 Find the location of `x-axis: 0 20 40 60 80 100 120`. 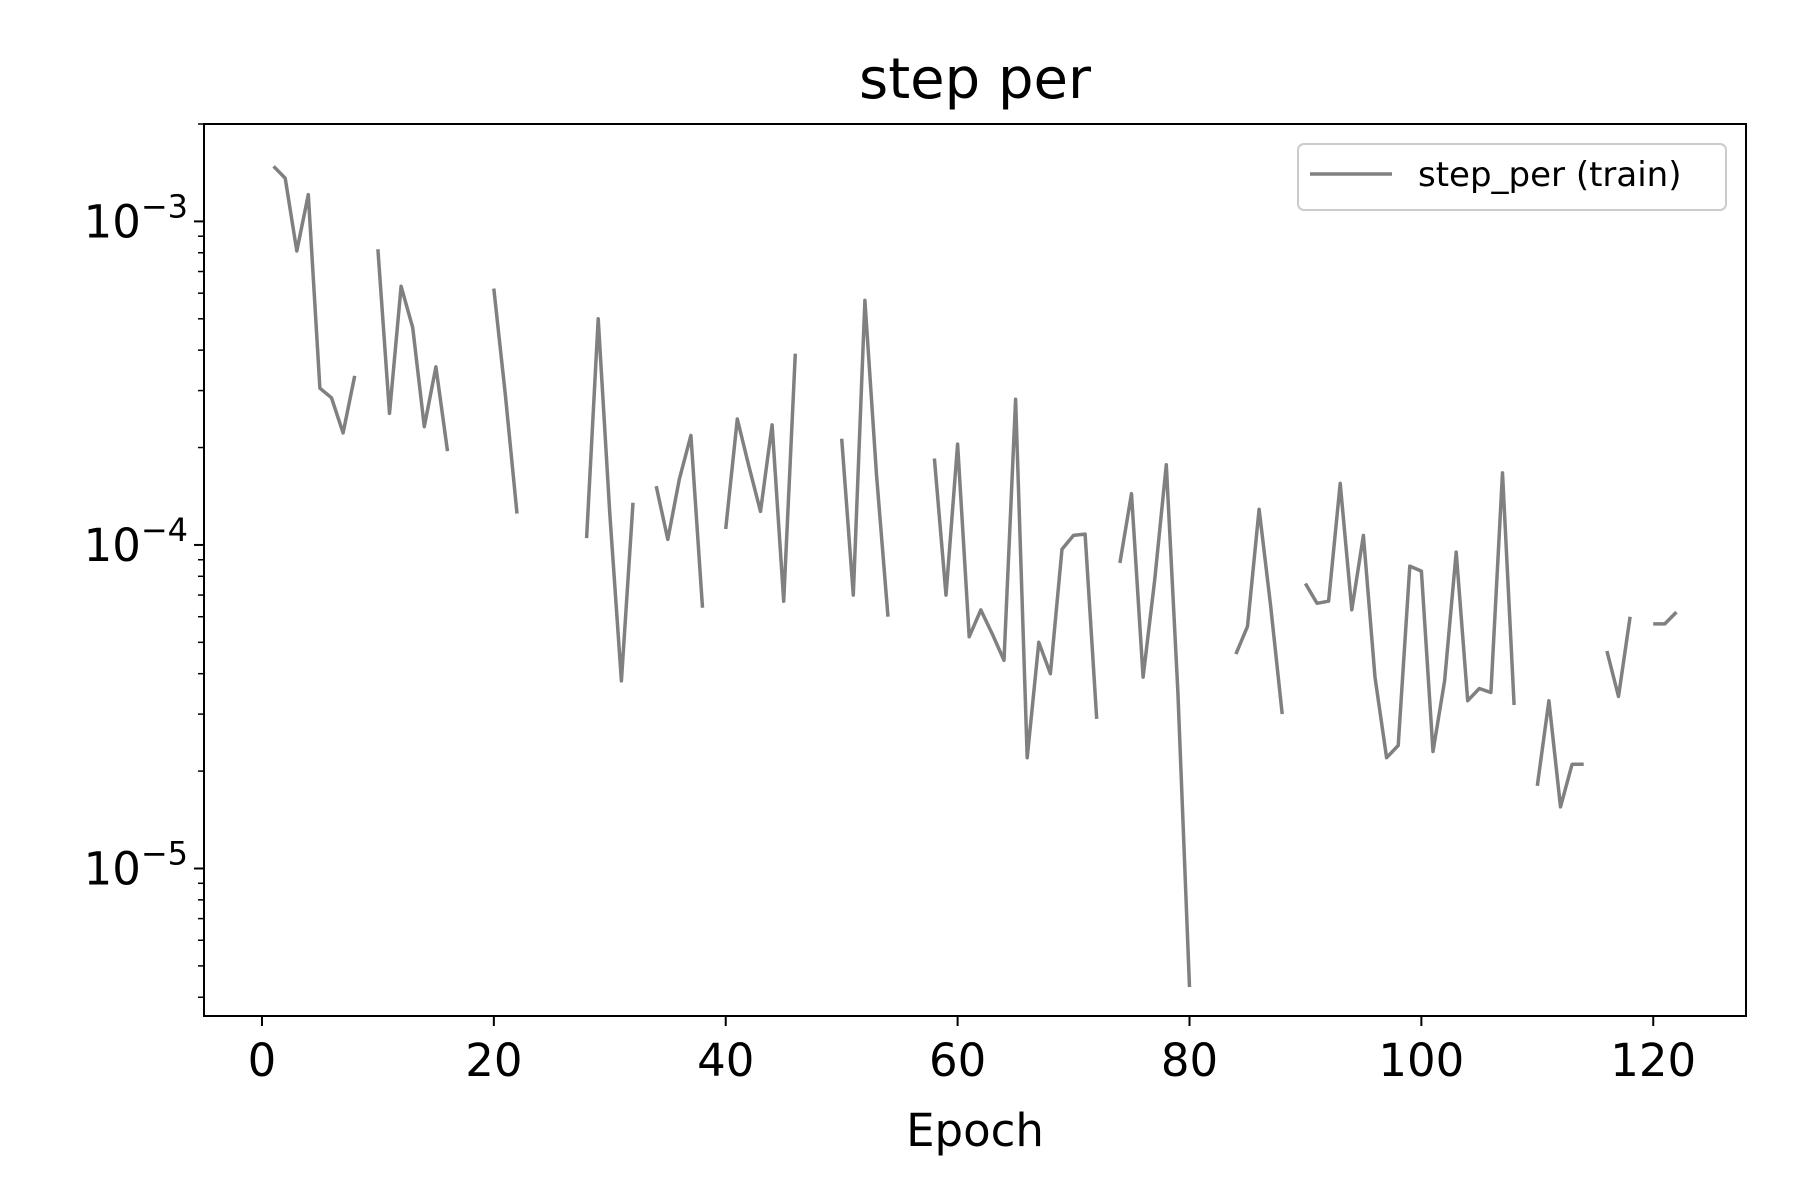

x-axis: 0 20 40 60 80 100 120 is located at coordinates (972, 1051).